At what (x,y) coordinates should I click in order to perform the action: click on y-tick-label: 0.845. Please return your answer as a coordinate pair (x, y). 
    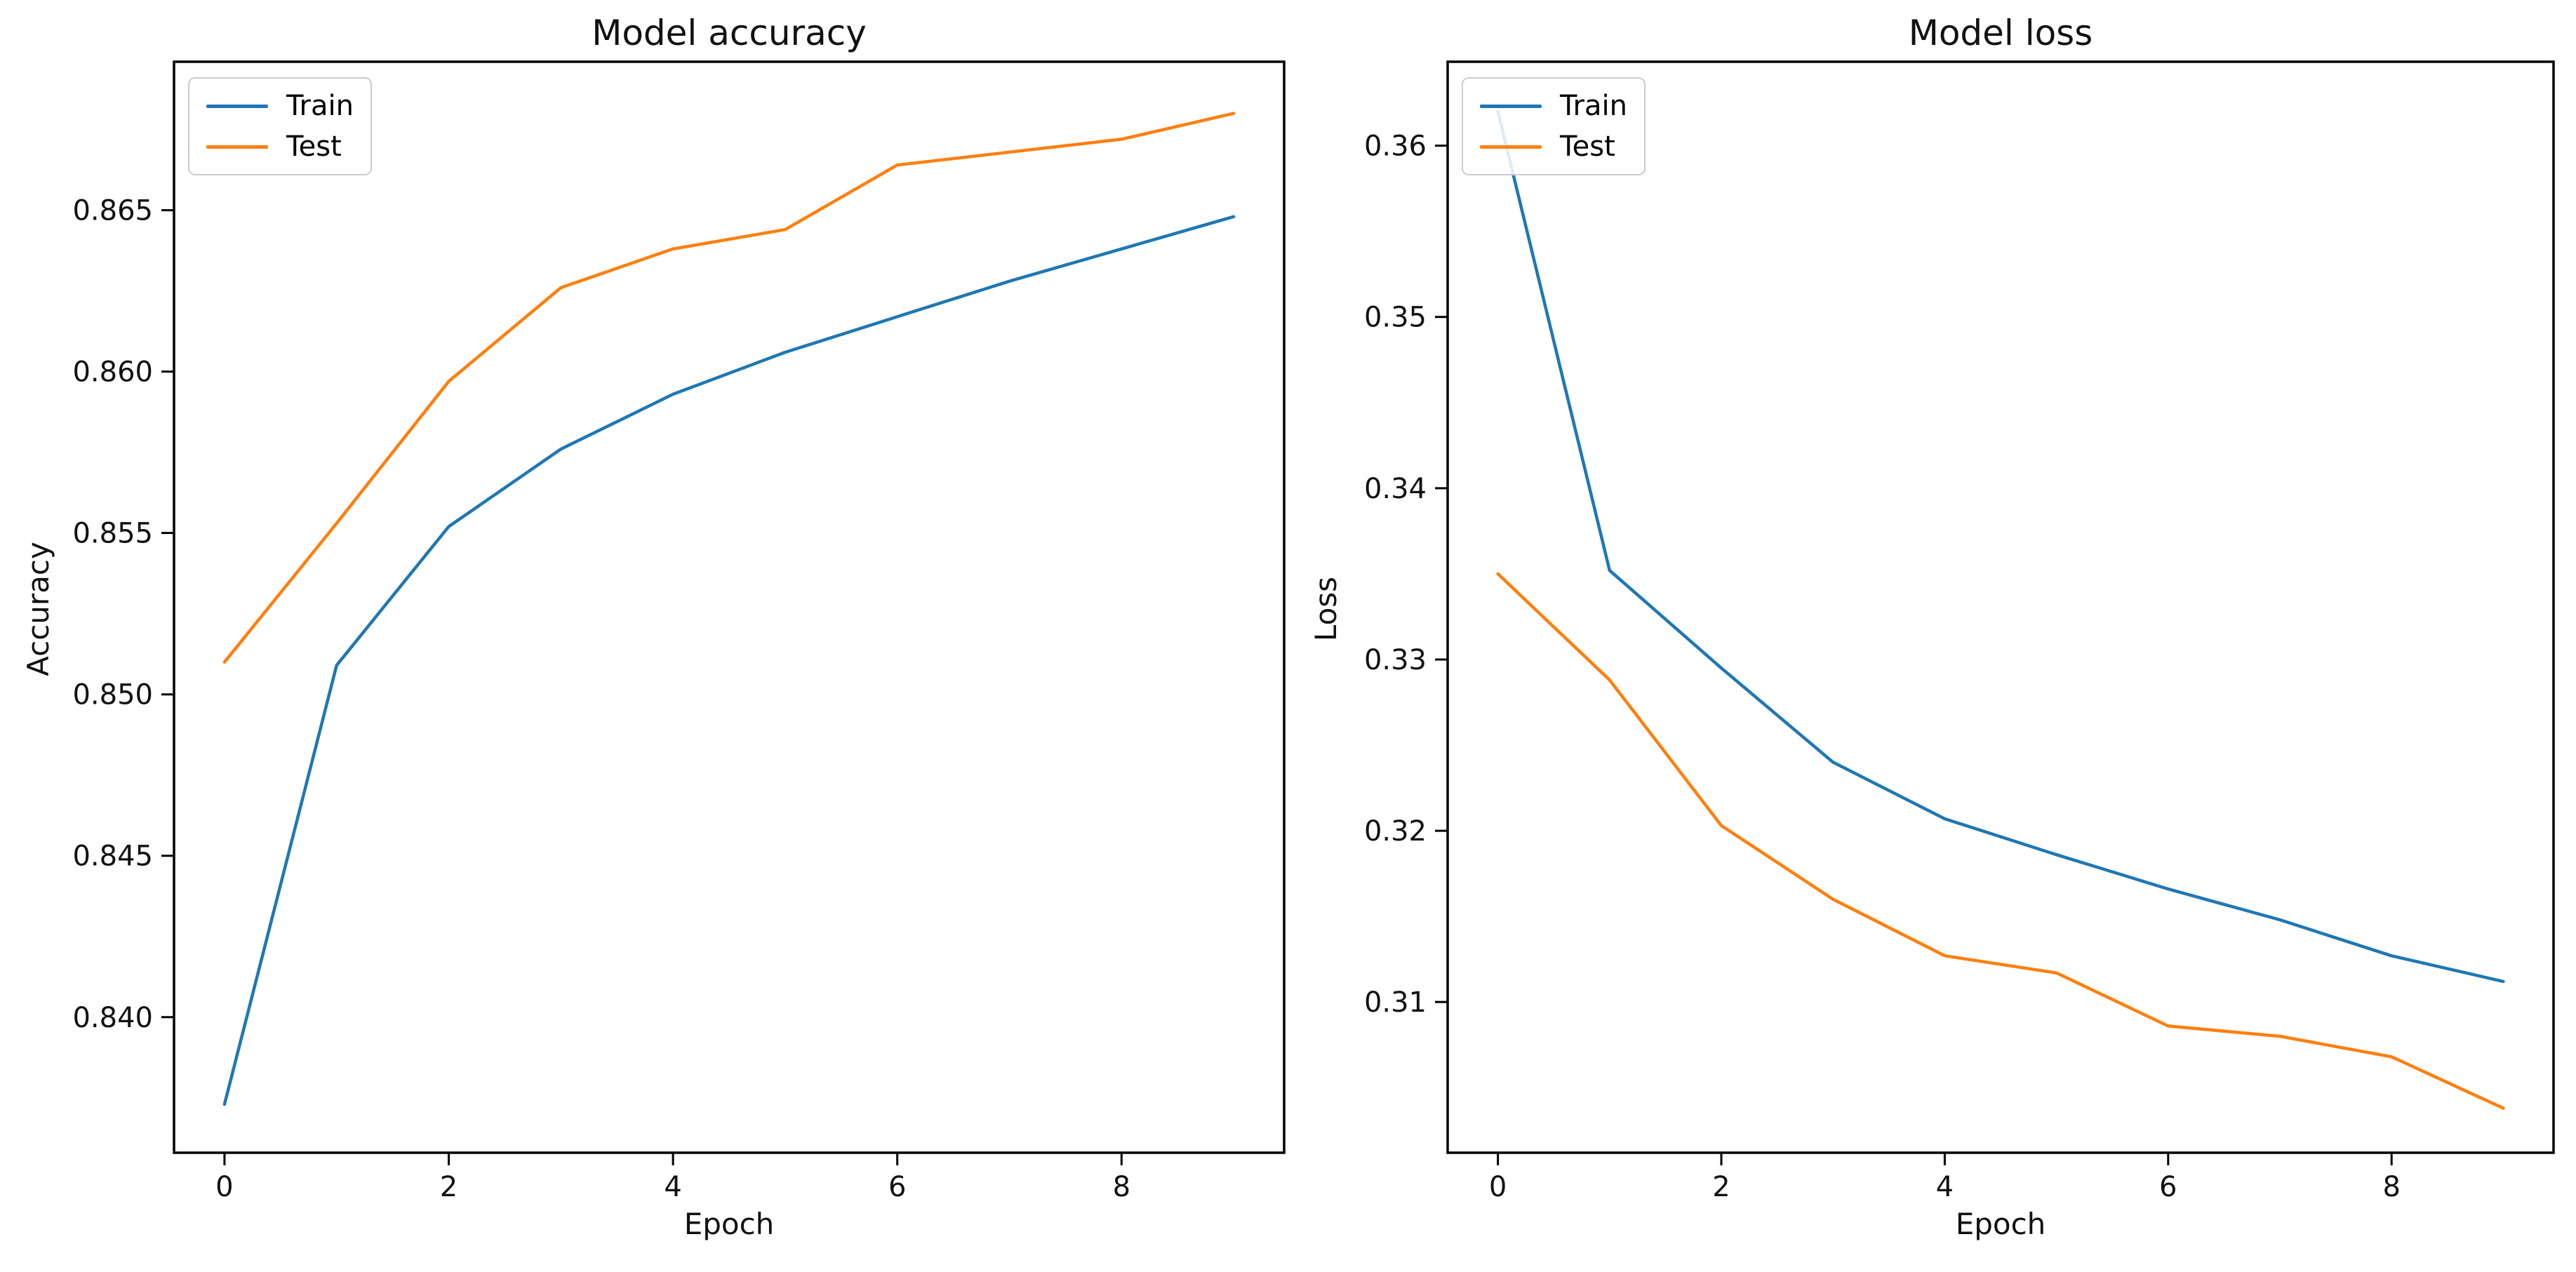
    Looking at the image, I should click on (113, 857).